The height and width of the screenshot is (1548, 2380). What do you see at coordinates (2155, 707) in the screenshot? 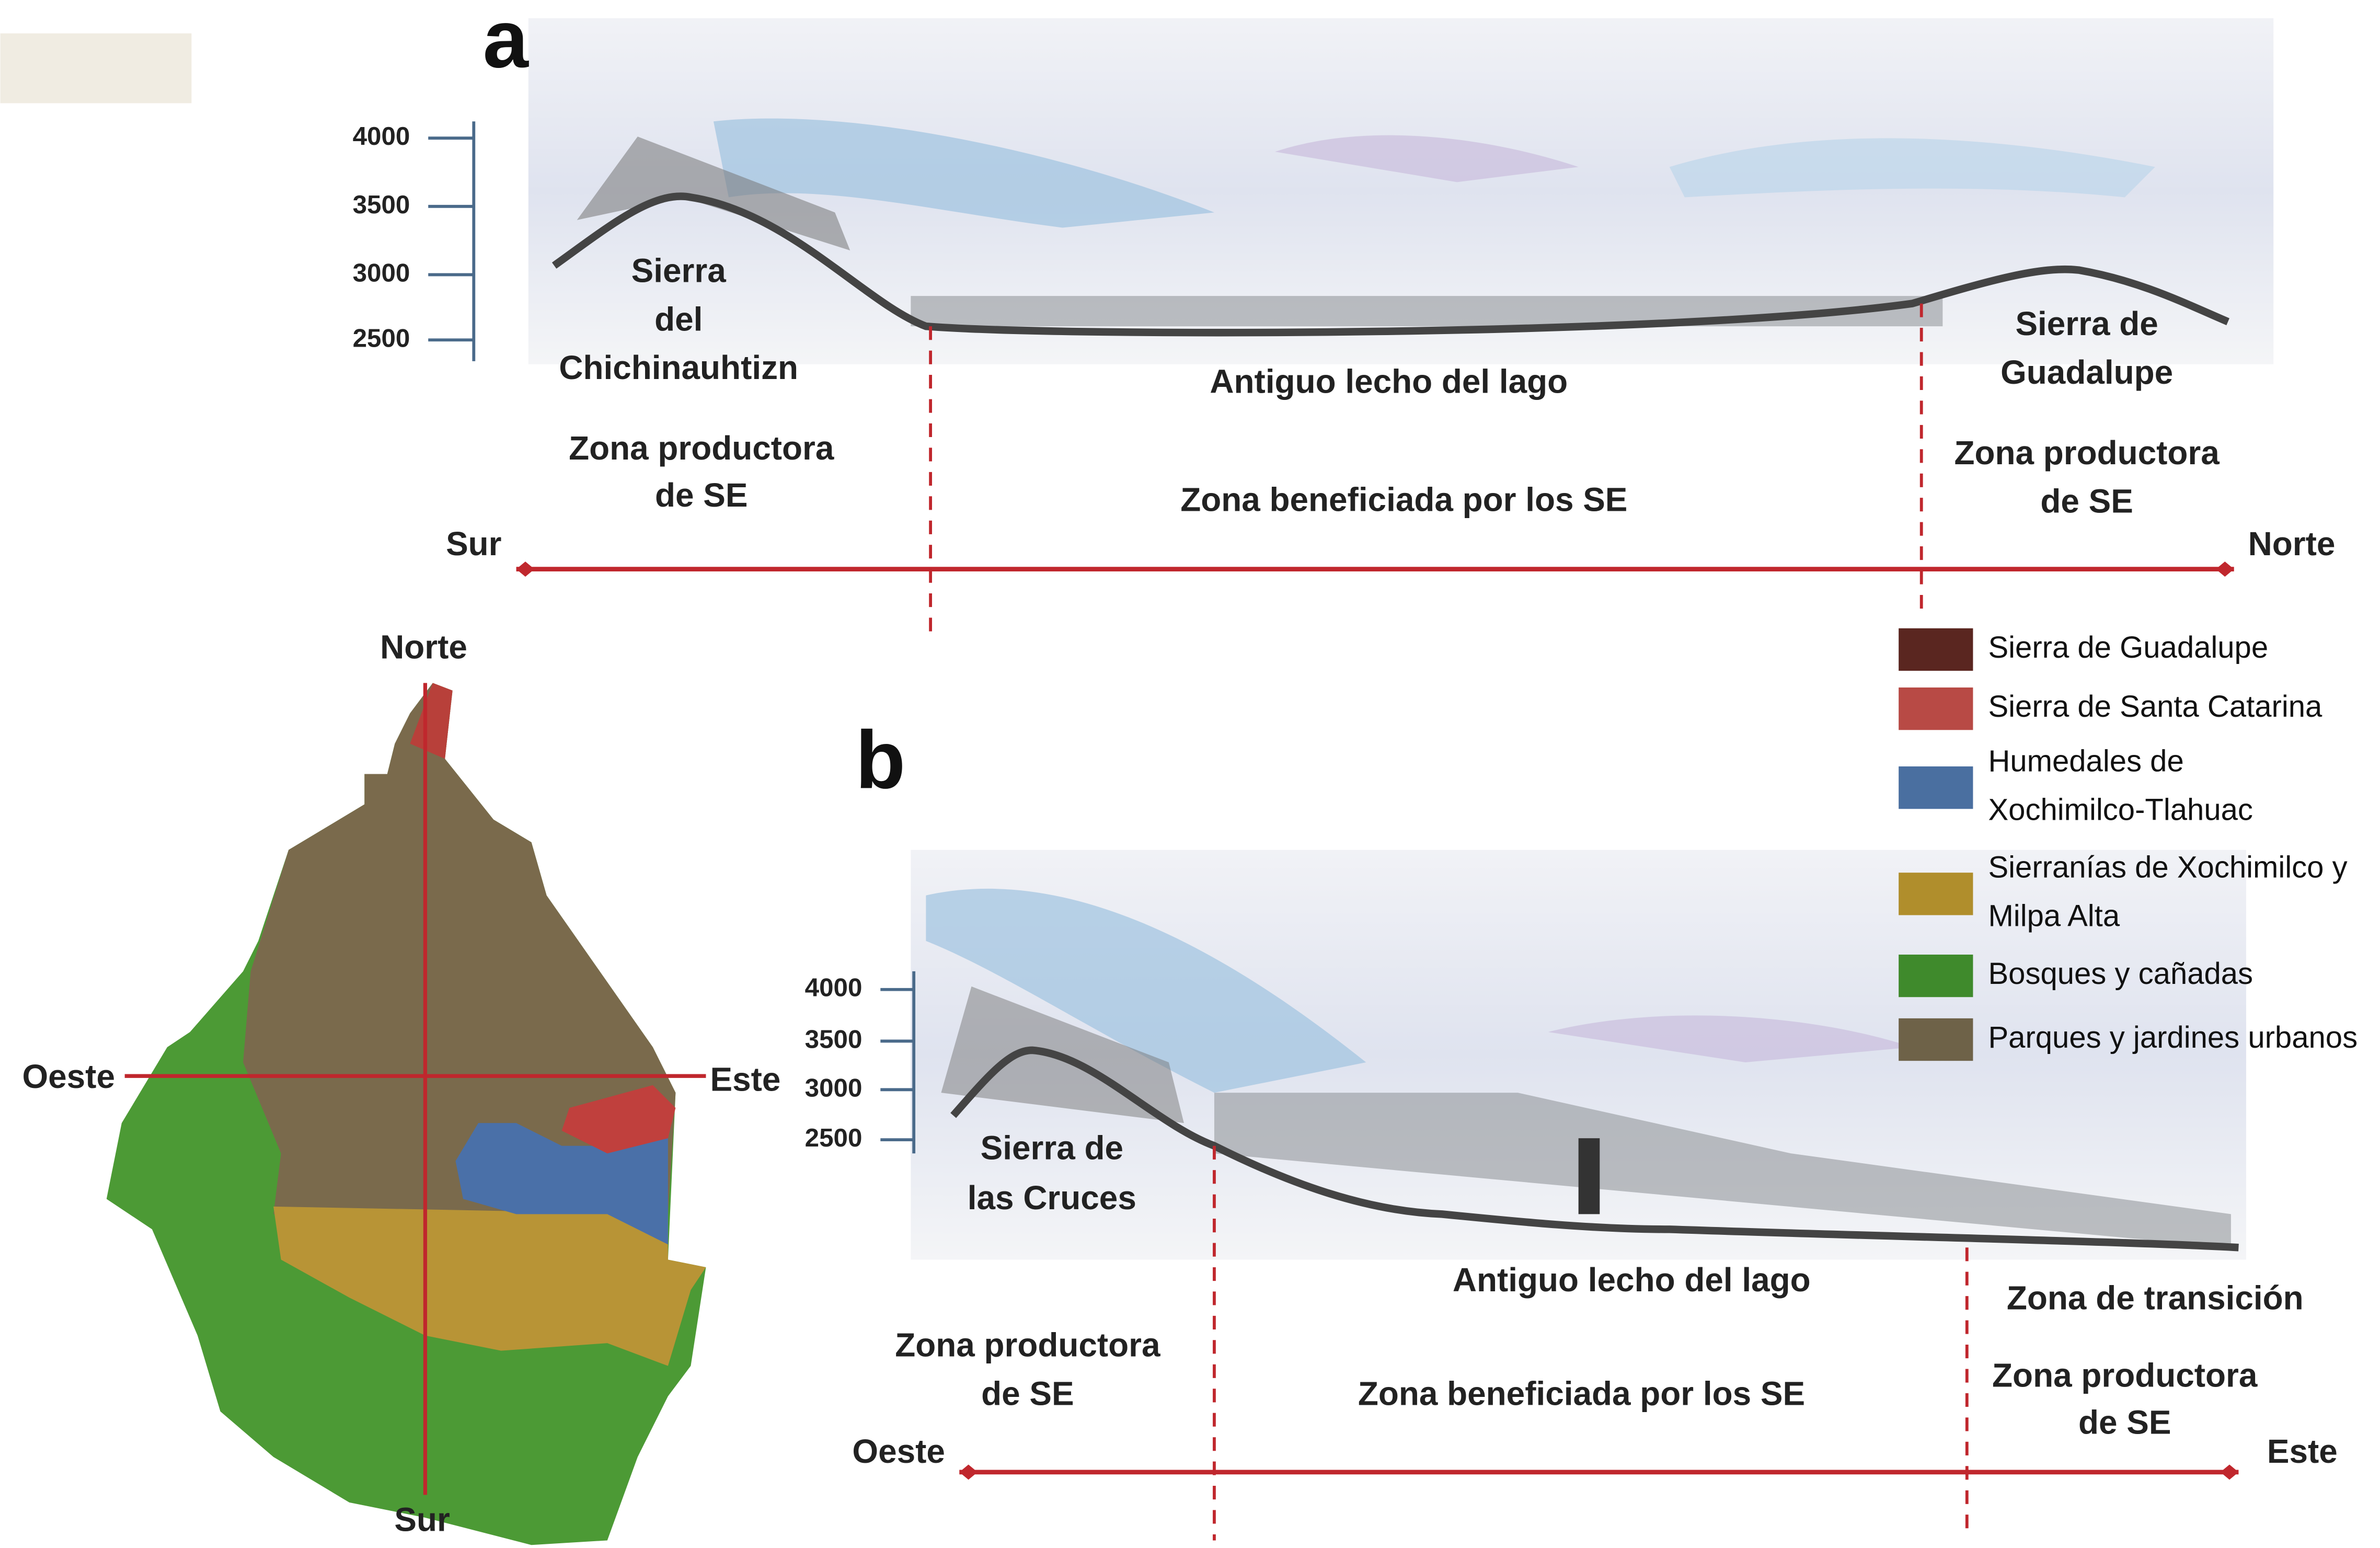
I see `legend-label: Sierra de Santa Catarina` at bounding box center [2155, 707].